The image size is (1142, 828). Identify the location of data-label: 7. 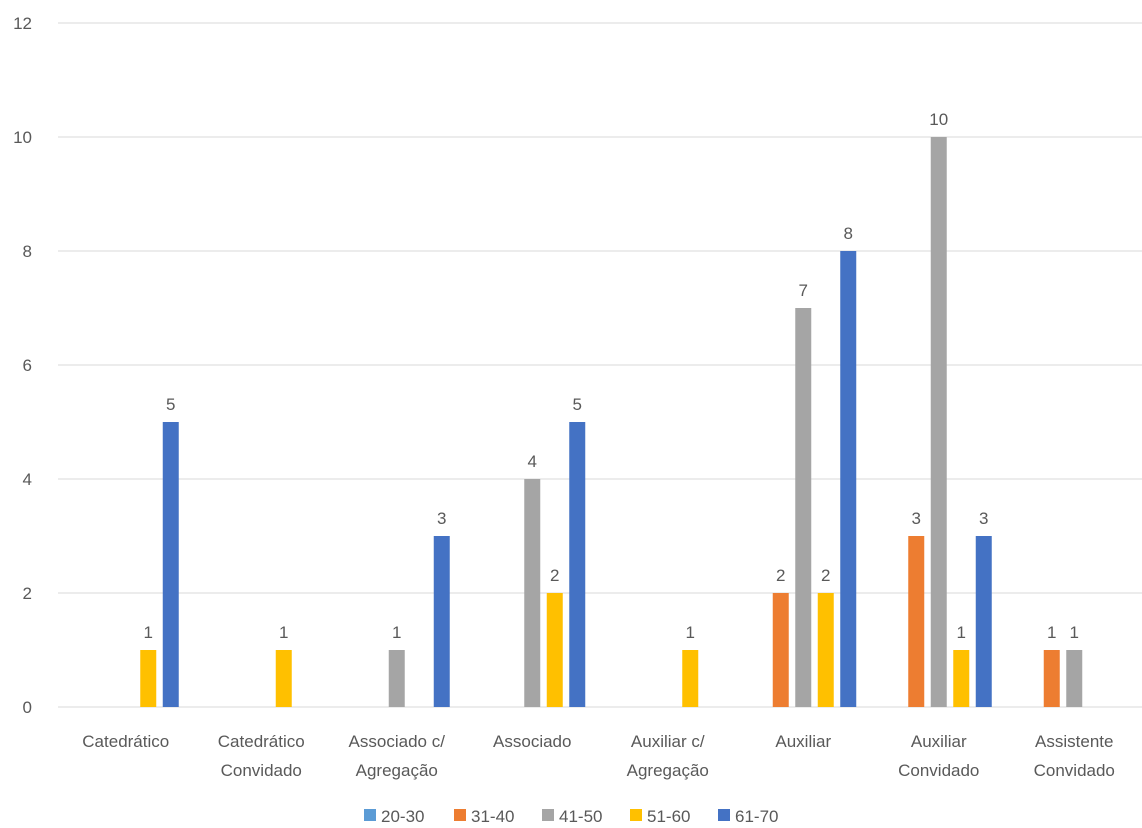
(803, 290).